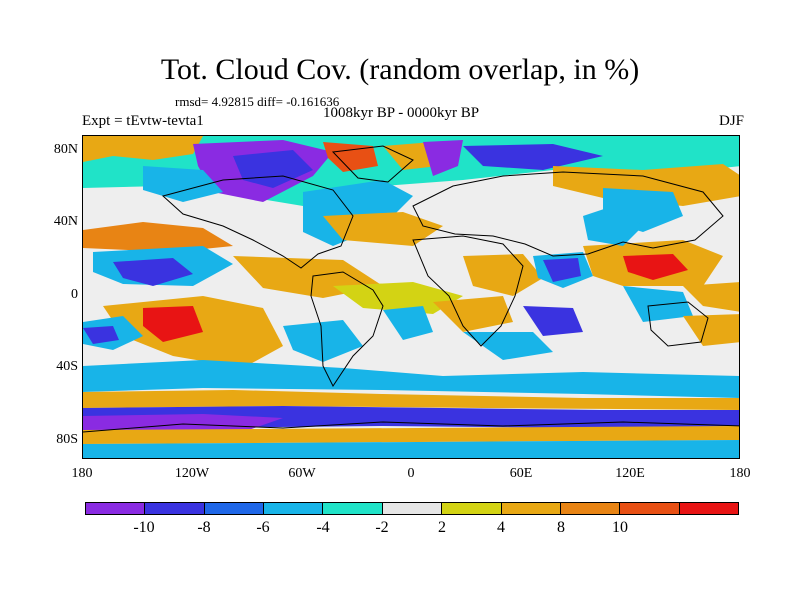  What do you see at coordinates (382, 527) in the screenshot?
I see `colorbar-label: -2` at bounding box center [382, 527].